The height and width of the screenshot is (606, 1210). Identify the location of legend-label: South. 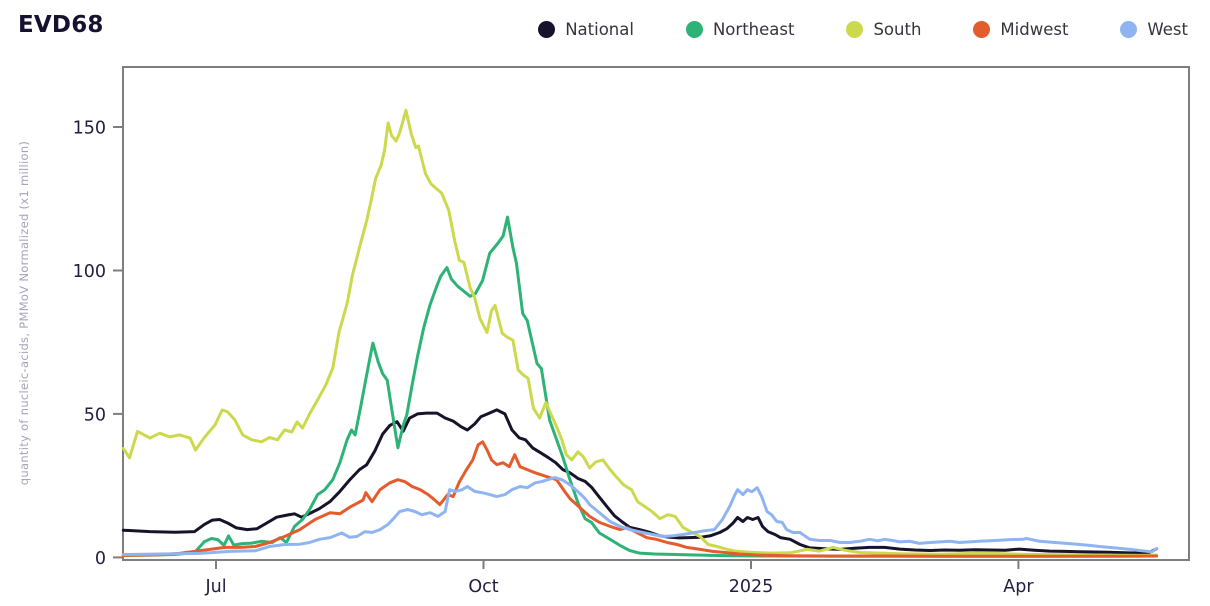
(897, 29).